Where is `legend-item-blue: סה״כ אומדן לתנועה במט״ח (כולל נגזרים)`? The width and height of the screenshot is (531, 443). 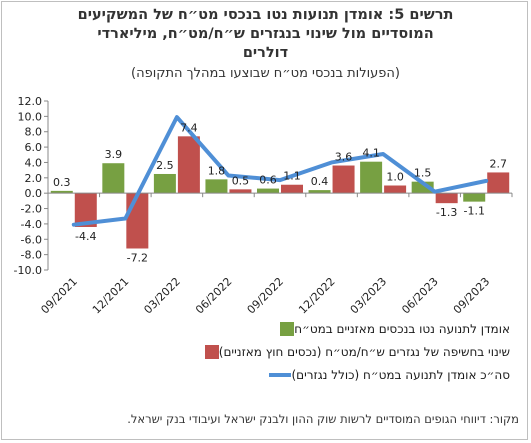
legend-item-blue: סה״כ אומדן לתנועה במט״ח (כולל נגזרים) is located at coordinates (290, 374).